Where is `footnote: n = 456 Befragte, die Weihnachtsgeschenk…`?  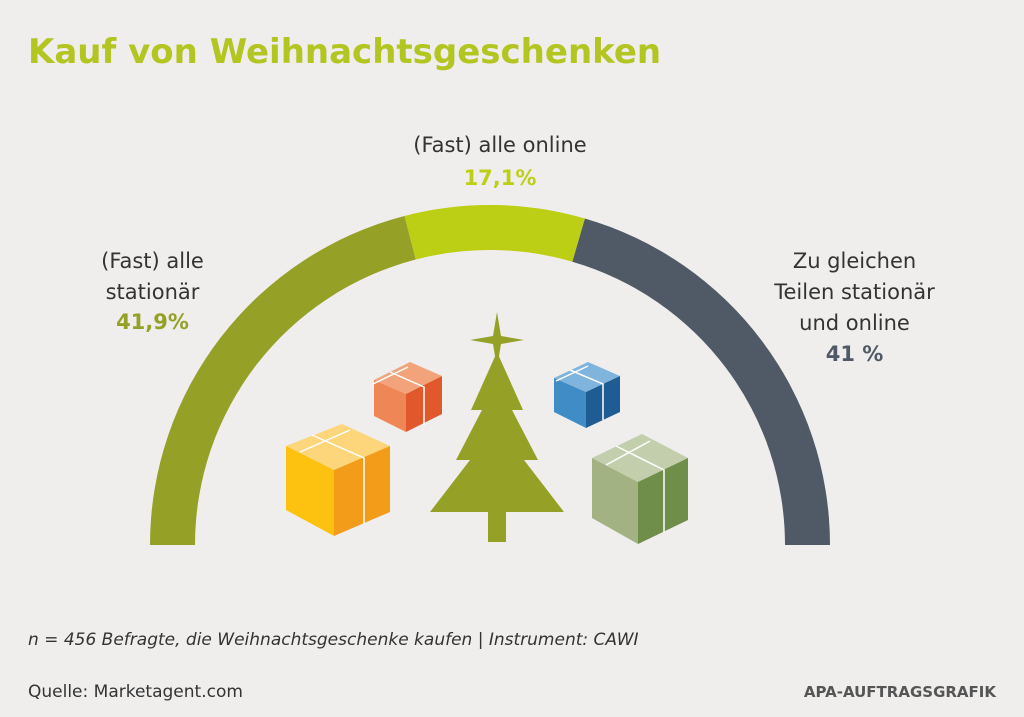 footnote: n = 456 Befragte, die Weihnachtsgeschenk… is located at coordinates (333, 640).